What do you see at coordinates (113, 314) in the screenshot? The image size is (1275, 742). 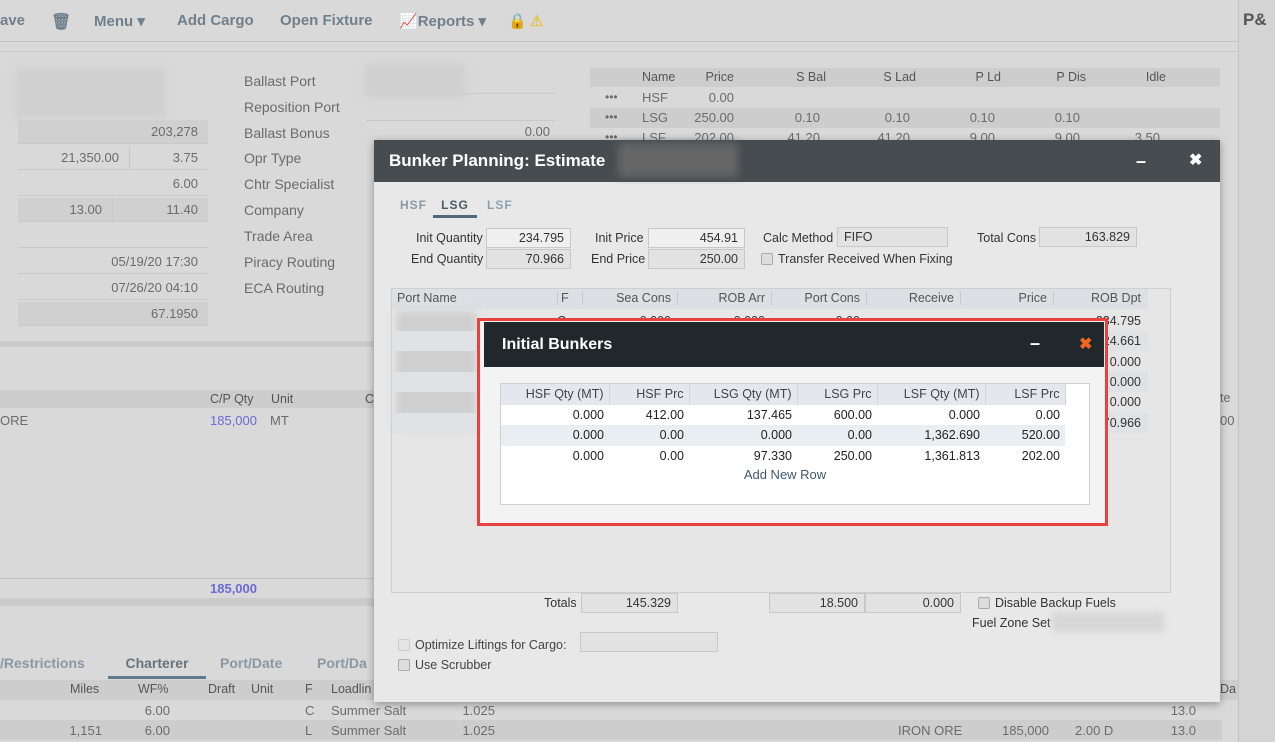 I see `field-value: 67.1950` at bounding box center [113, 314].